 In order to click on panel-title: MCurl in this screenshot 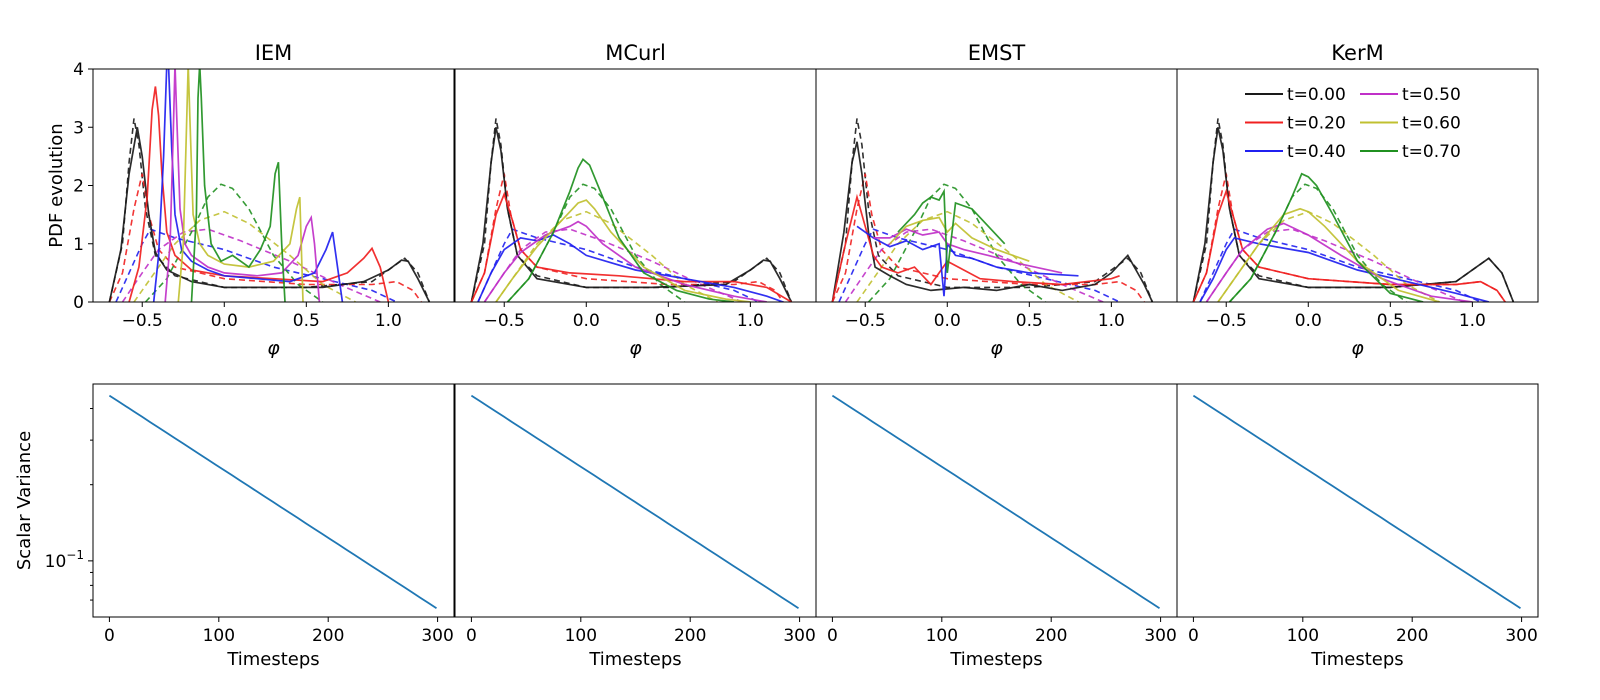, I will do `click(635, 53)`.